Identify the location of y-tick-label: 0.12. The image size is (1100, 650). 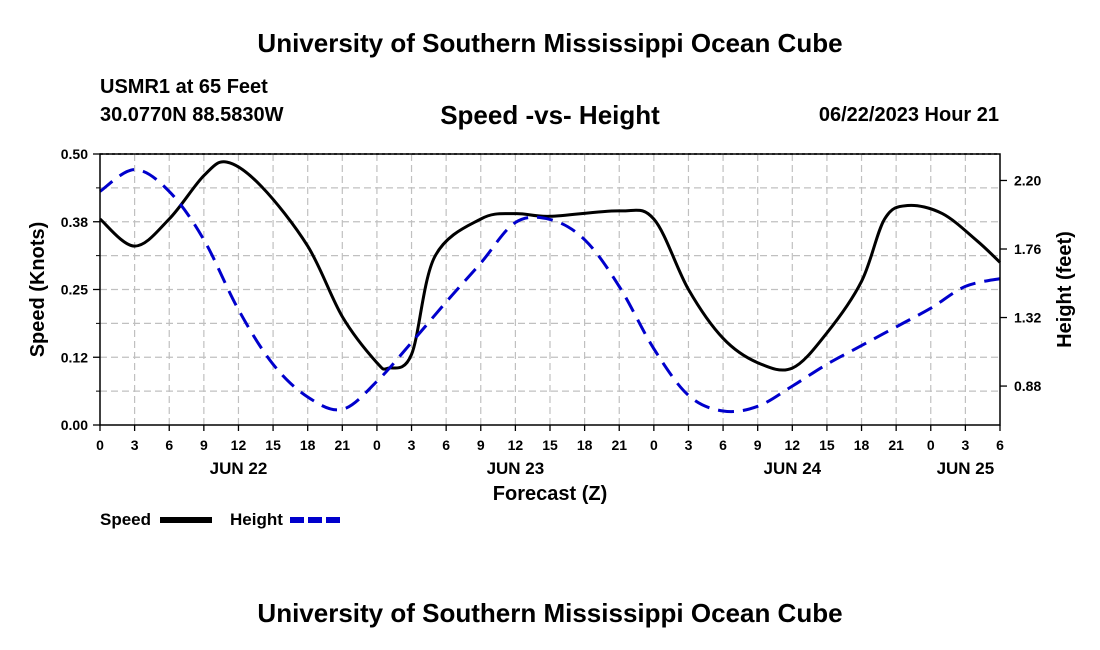
(74, 357).